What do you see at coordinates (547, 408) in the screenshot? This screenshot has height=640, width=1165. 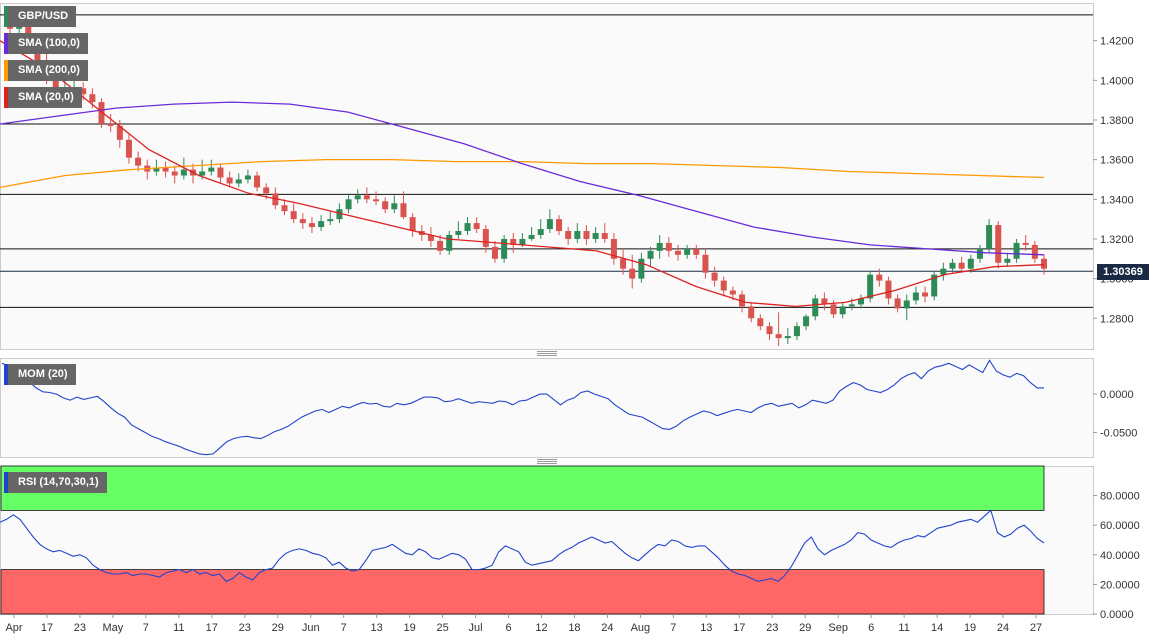 I see `pane-mom-frame` at bounding box center [547, 408].